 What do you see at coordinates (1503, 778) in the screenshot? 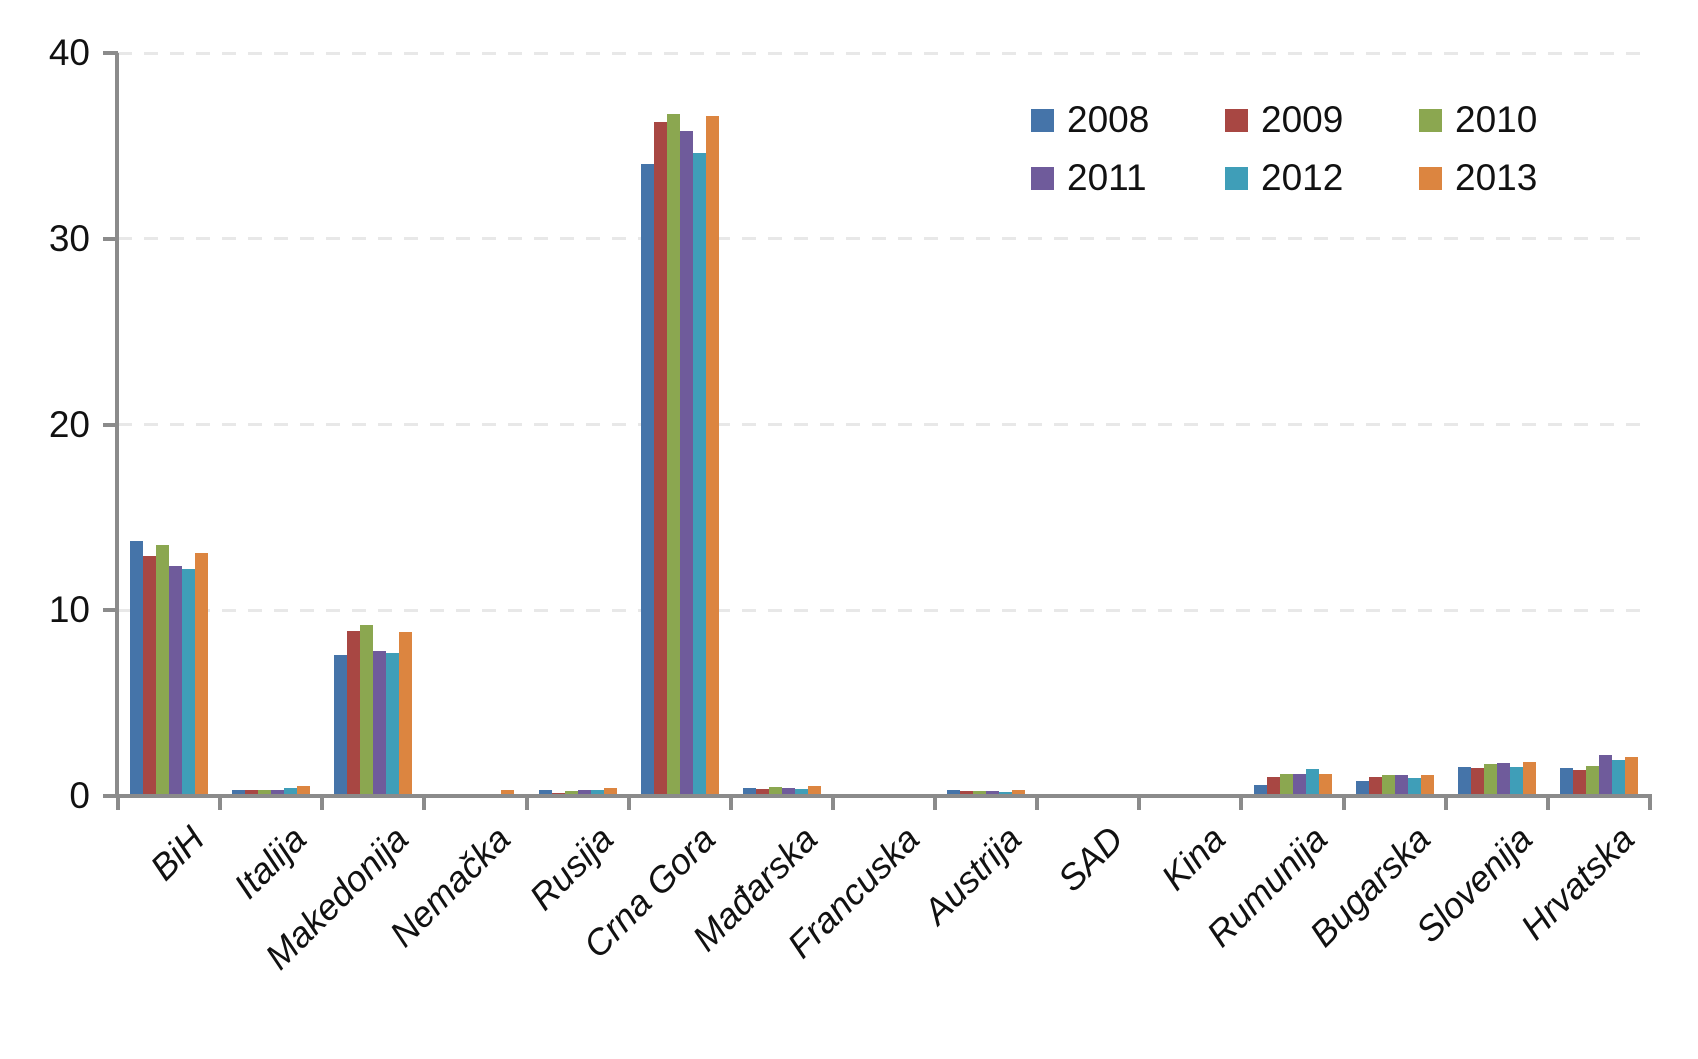
I see `bar-Slovenija-2011` at bounding box center [1503, 778].